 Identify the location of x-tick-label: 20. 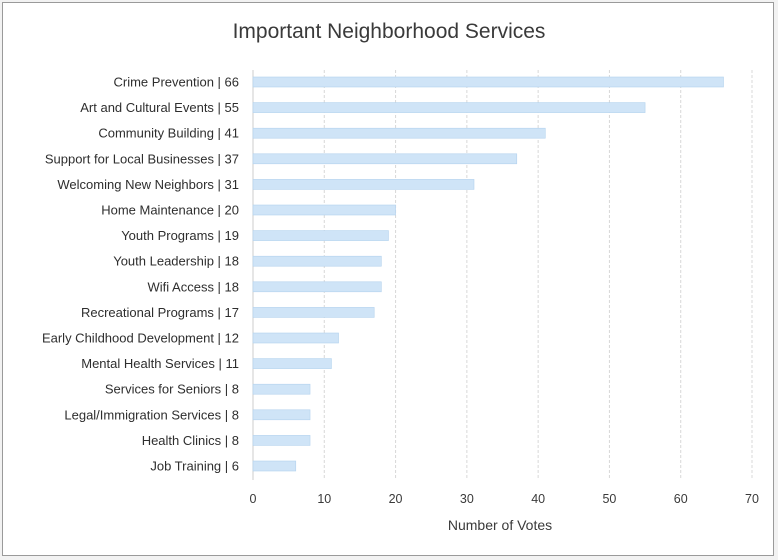
(396, 499).